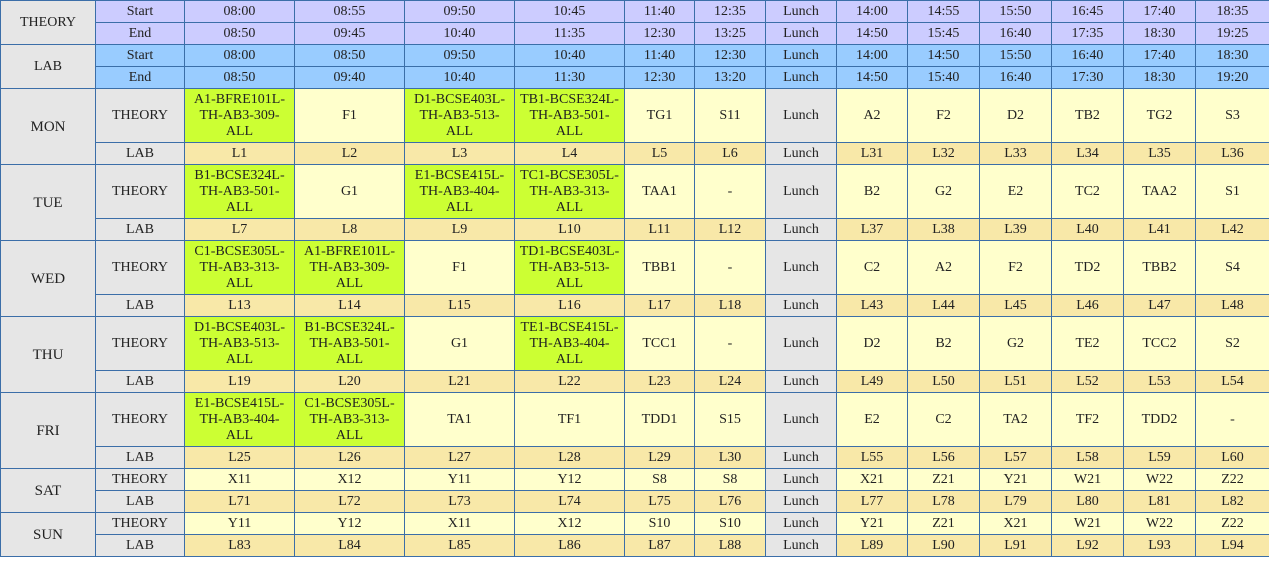 Image resolution: width=1269 pixels, height=587 pixels. I want to click on lab-slot: L45, so click(1015, 305).